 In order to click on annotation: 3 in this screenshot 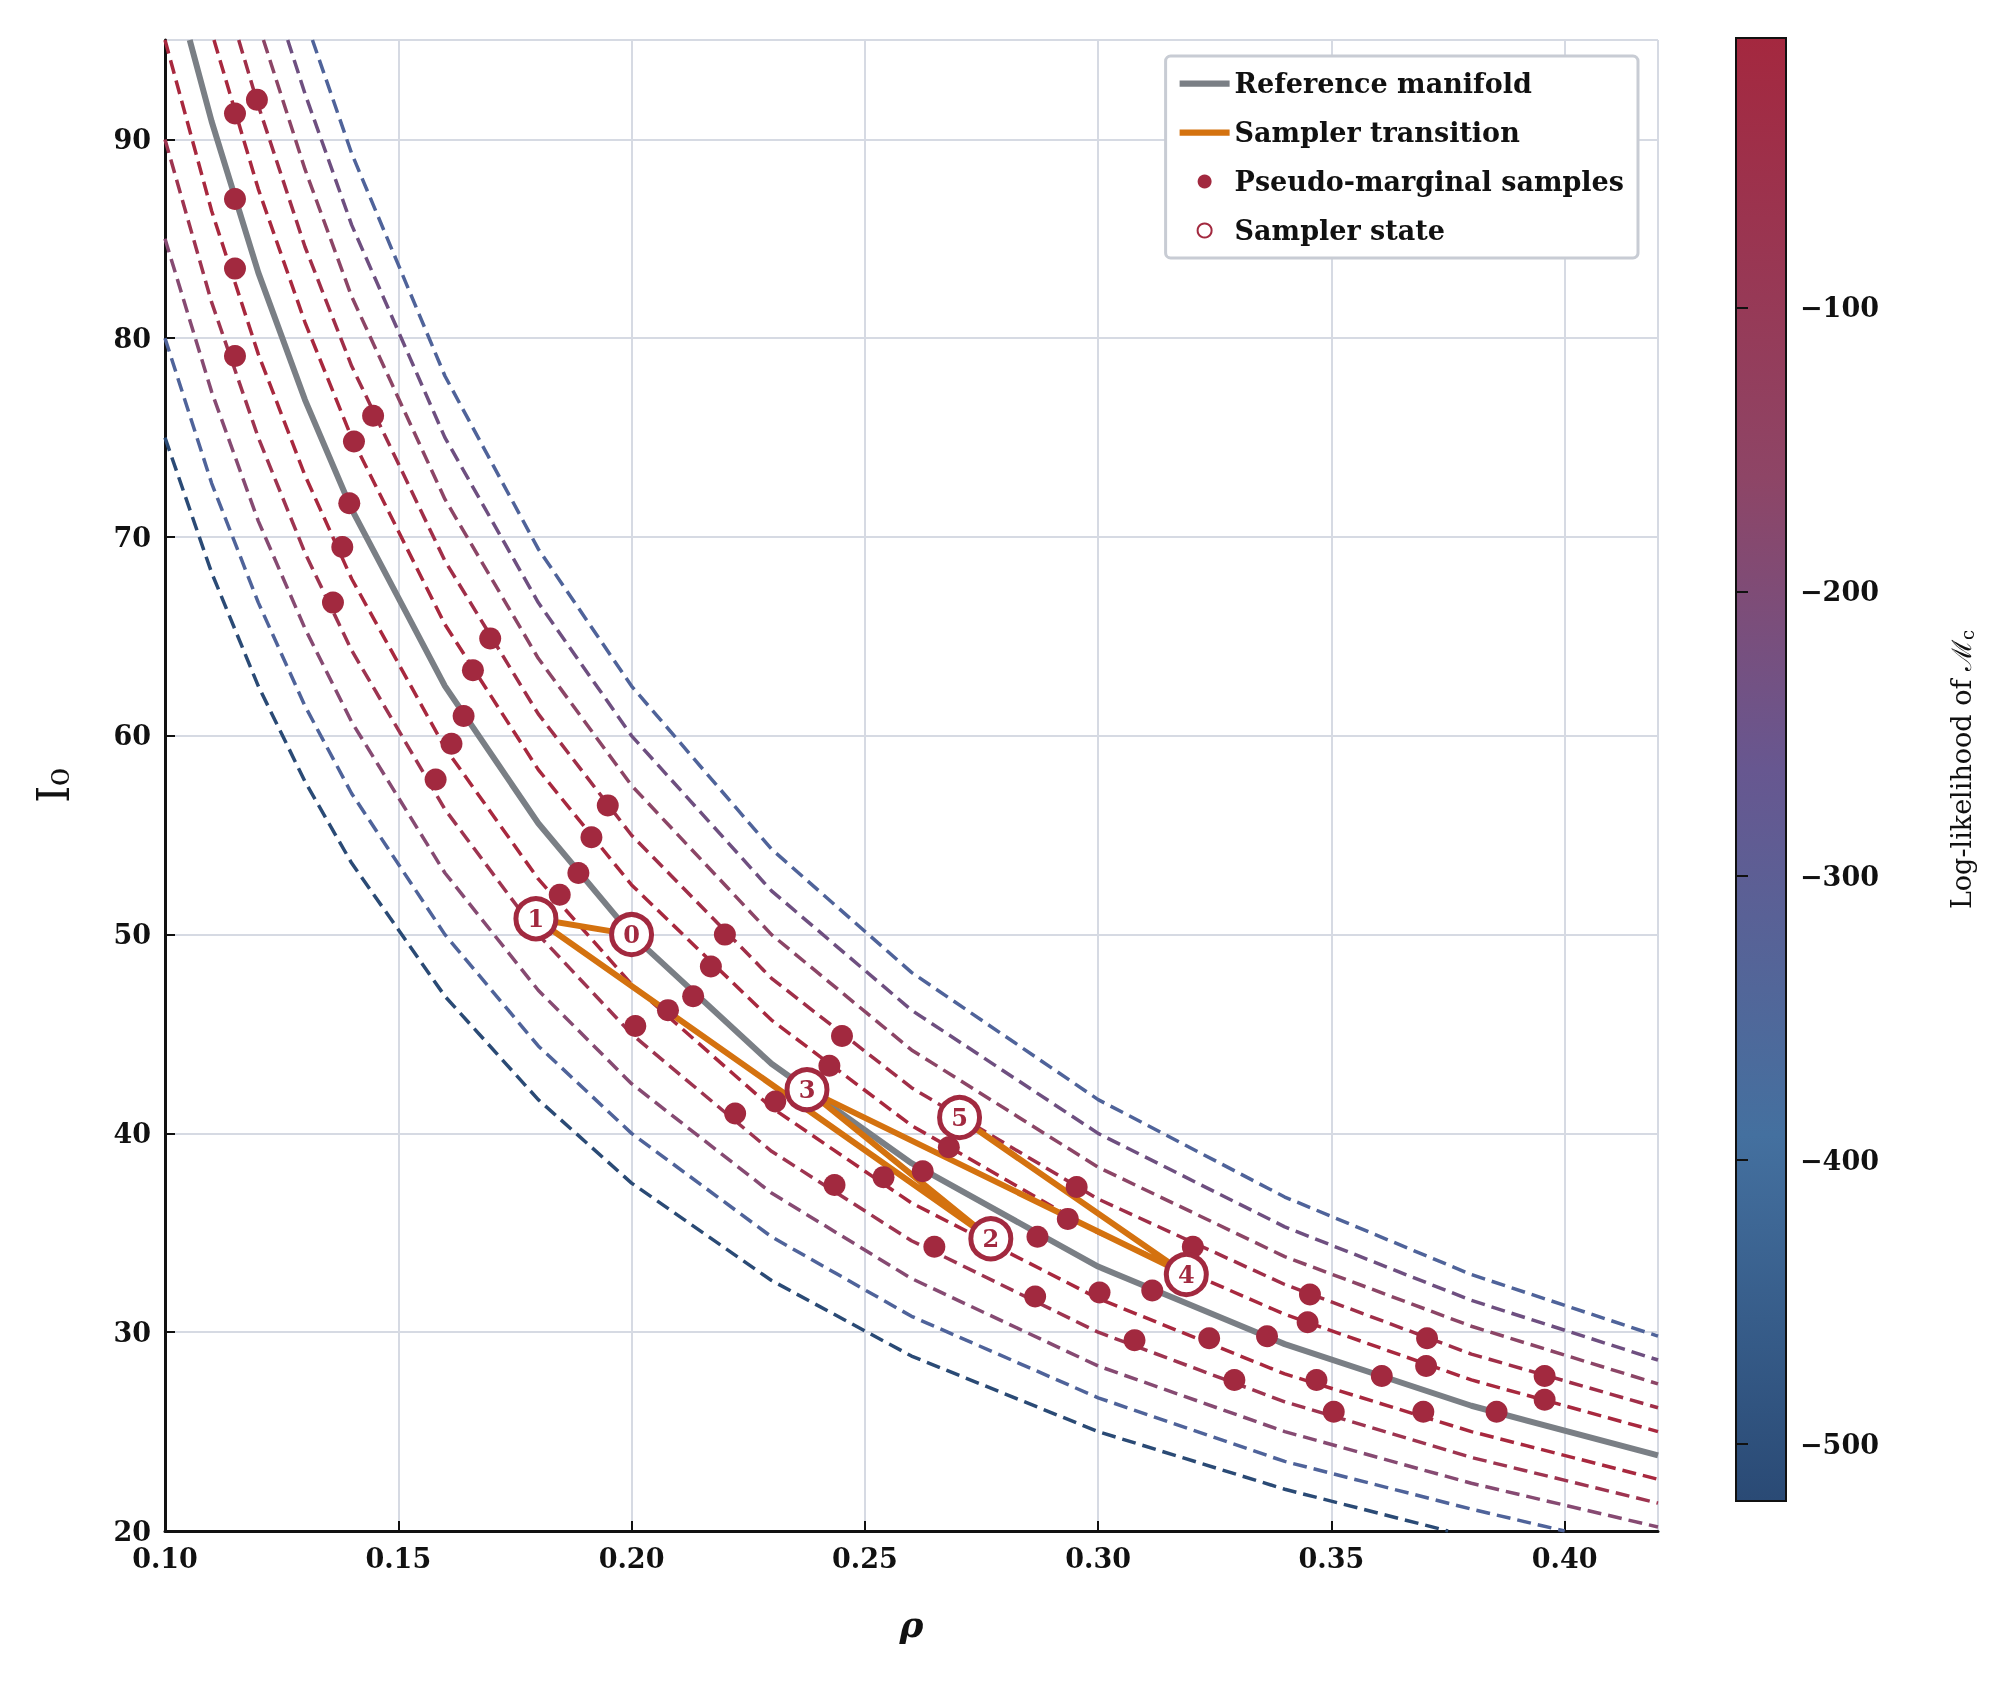, I will do `click(807, 1090)`.